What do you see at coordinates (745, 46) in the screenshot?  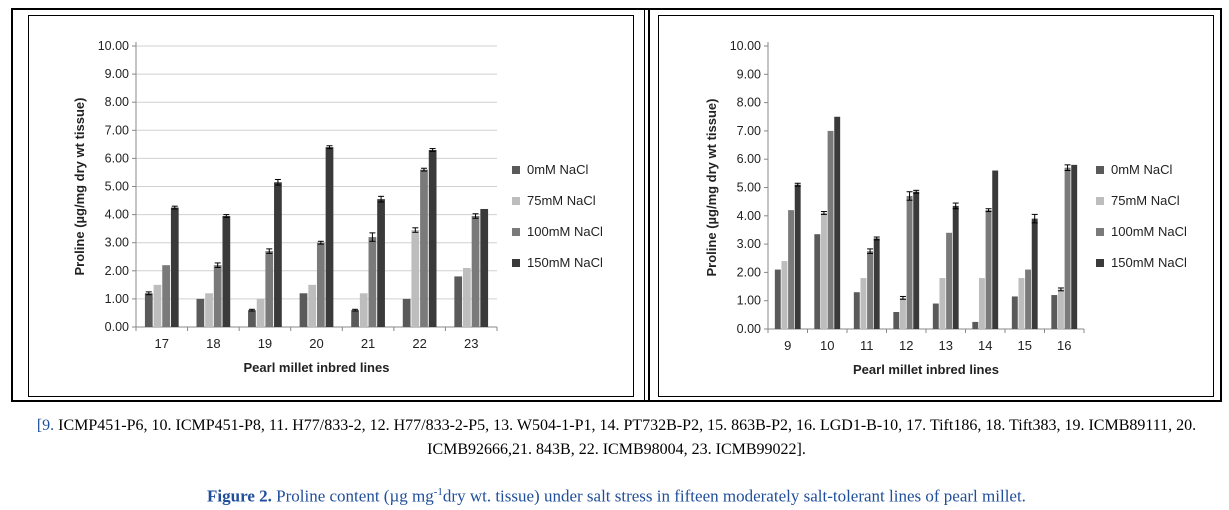 I see `y-tick-label: 10.00` at bounding box center [745, 46].